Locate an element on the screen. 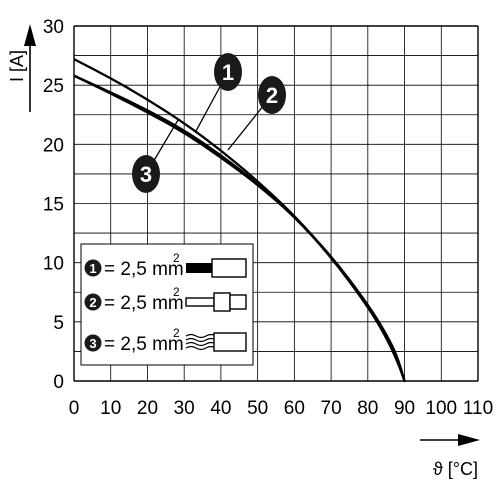  legend-item-2: 2 = 2,5 mm 2 is located at coordinates (165, 299).